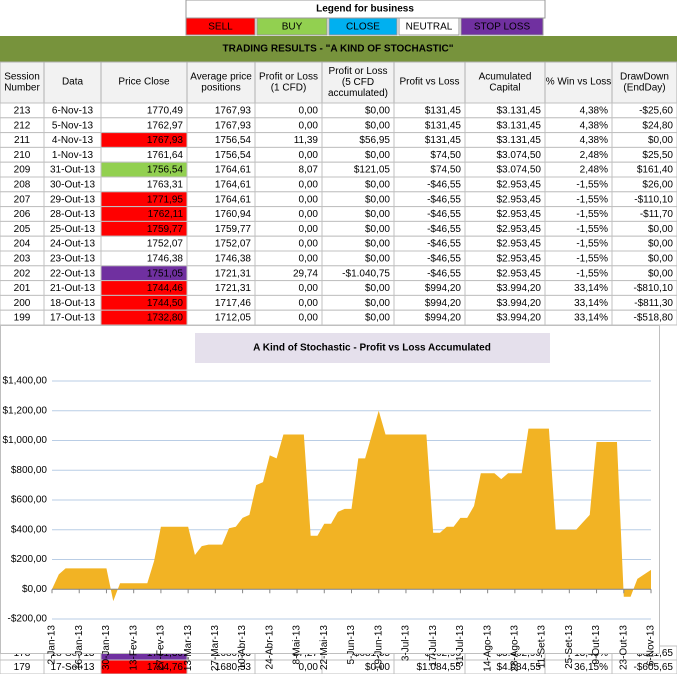  Describe the element at coordinates (165, 259) in the screenshot. I see `cell-text: 1746,38` at that location.